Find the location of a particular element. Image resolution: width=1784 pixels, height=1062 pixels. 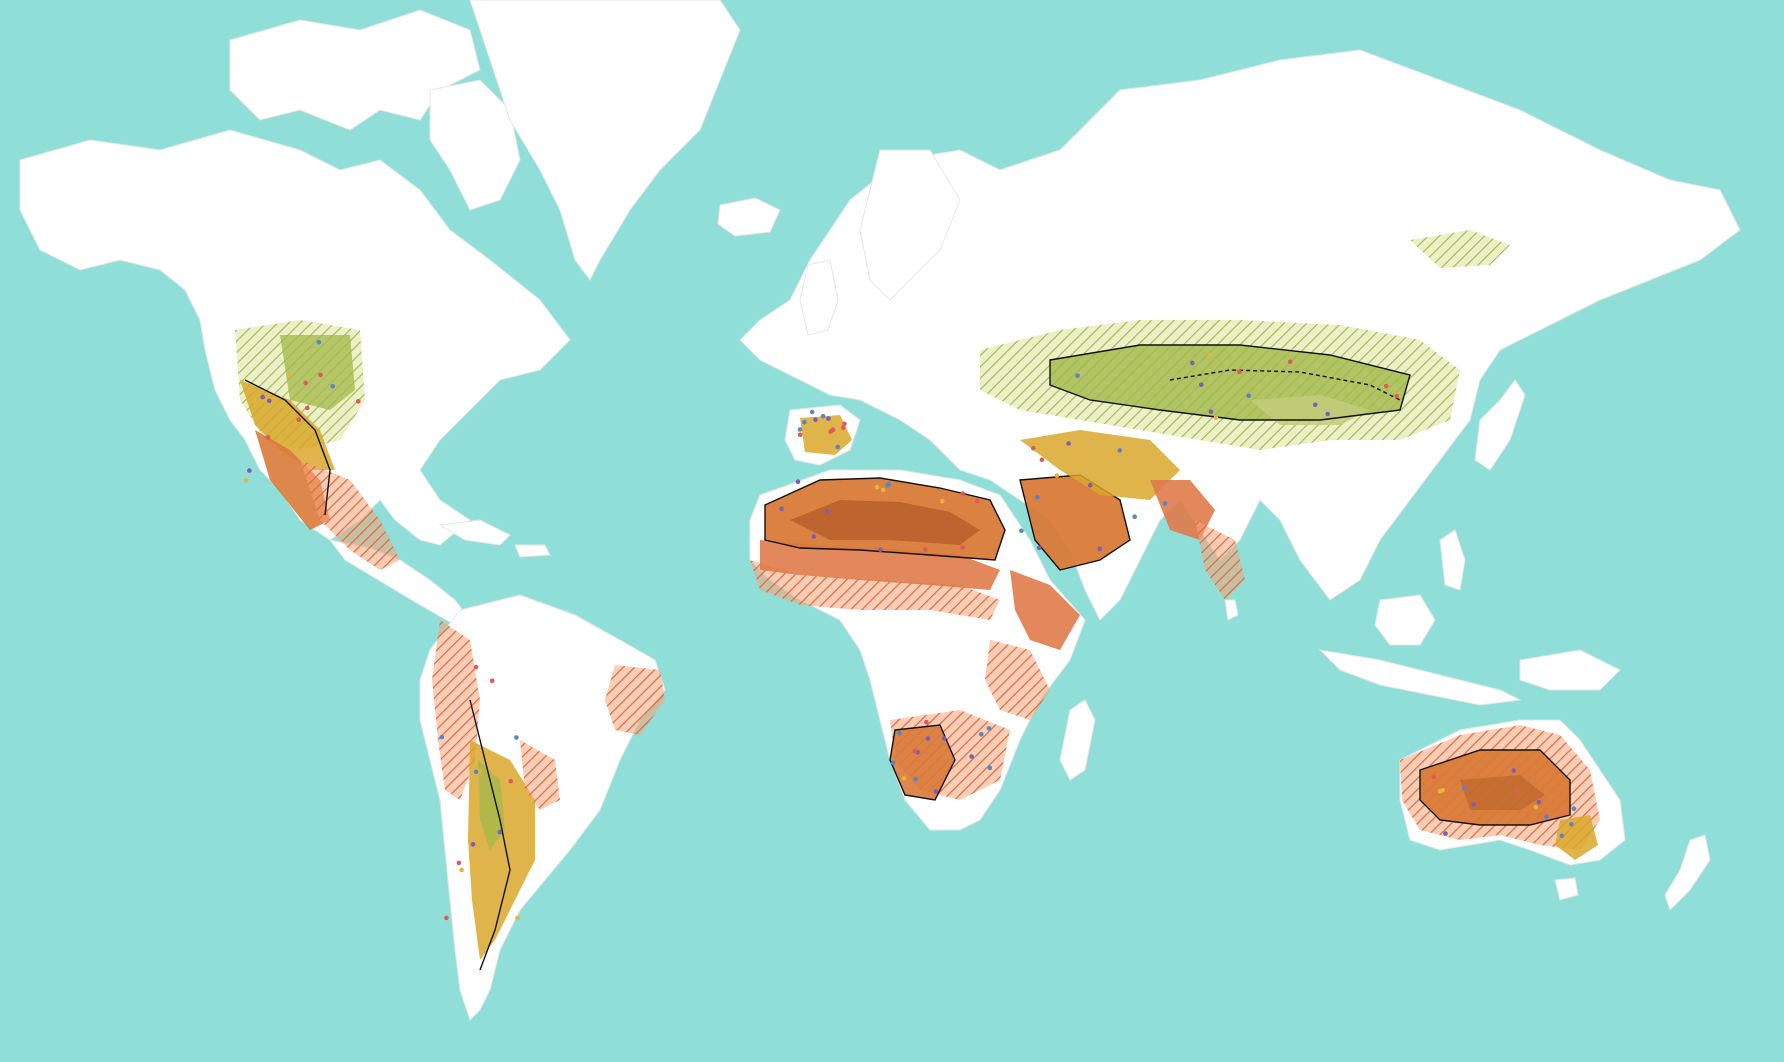

madagascar is located at coordinates (1077, 740).